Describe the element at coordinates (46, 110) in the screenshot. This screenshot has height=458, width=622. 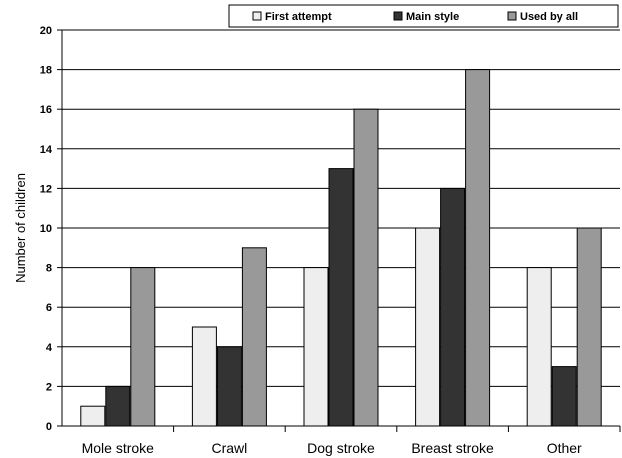
I see `y-tick-label: 16` at that location.